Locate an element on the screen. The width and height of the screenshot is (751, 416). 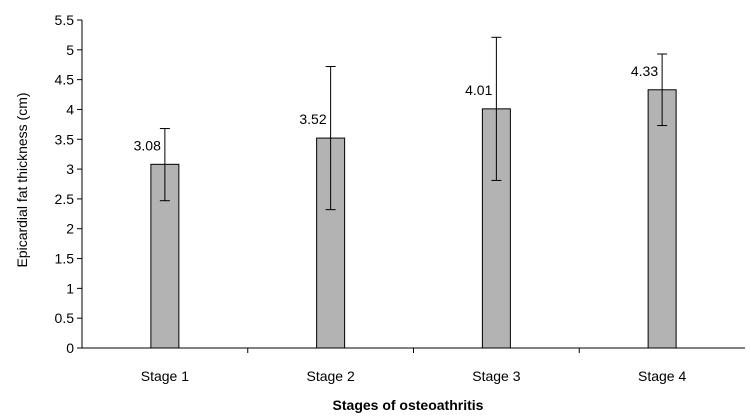
y-tick-label: 5 is located at coordinates (70, 50).